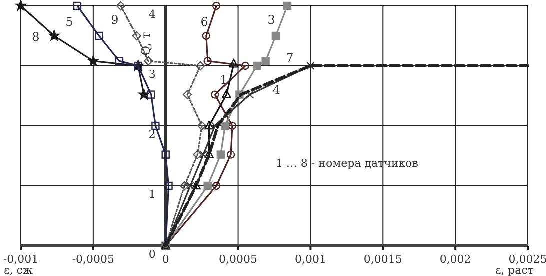 This screenshot has height=276, width=546. Describe the element at coordinates (152, 14) in the screenshot. I see `y-tick-label: 4` at that location.